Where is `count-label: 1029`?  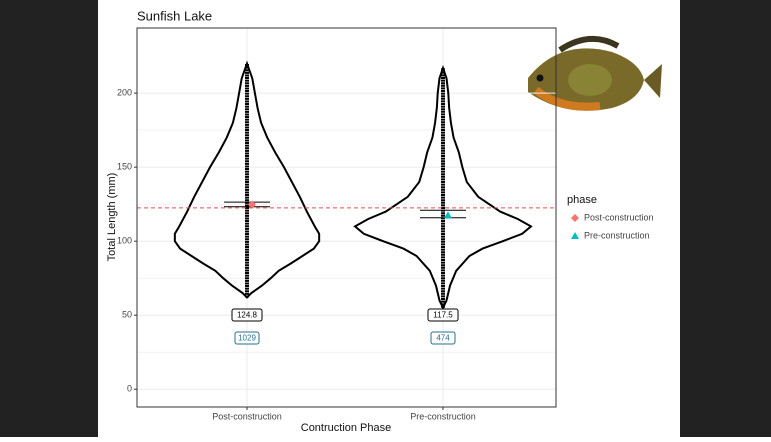
count-label: 1029 is located at coordinates (247, 338).